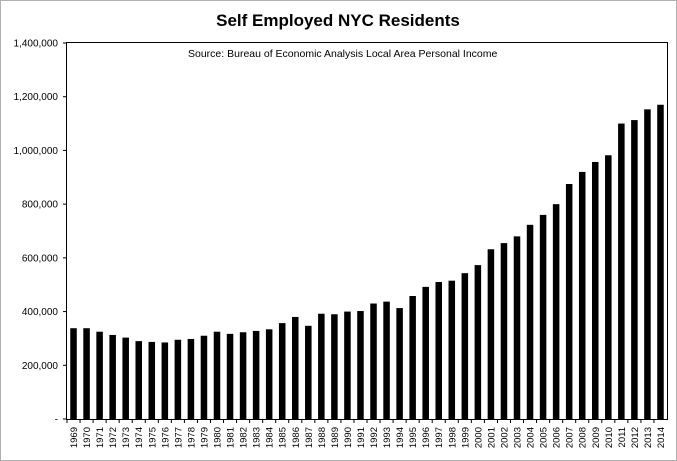 Image resolution: width=677 pixels, height=461 pixels. Describe the element at coordinates (113, 437) in the screenshot. I see `x-tick-label: 1972` at that location.